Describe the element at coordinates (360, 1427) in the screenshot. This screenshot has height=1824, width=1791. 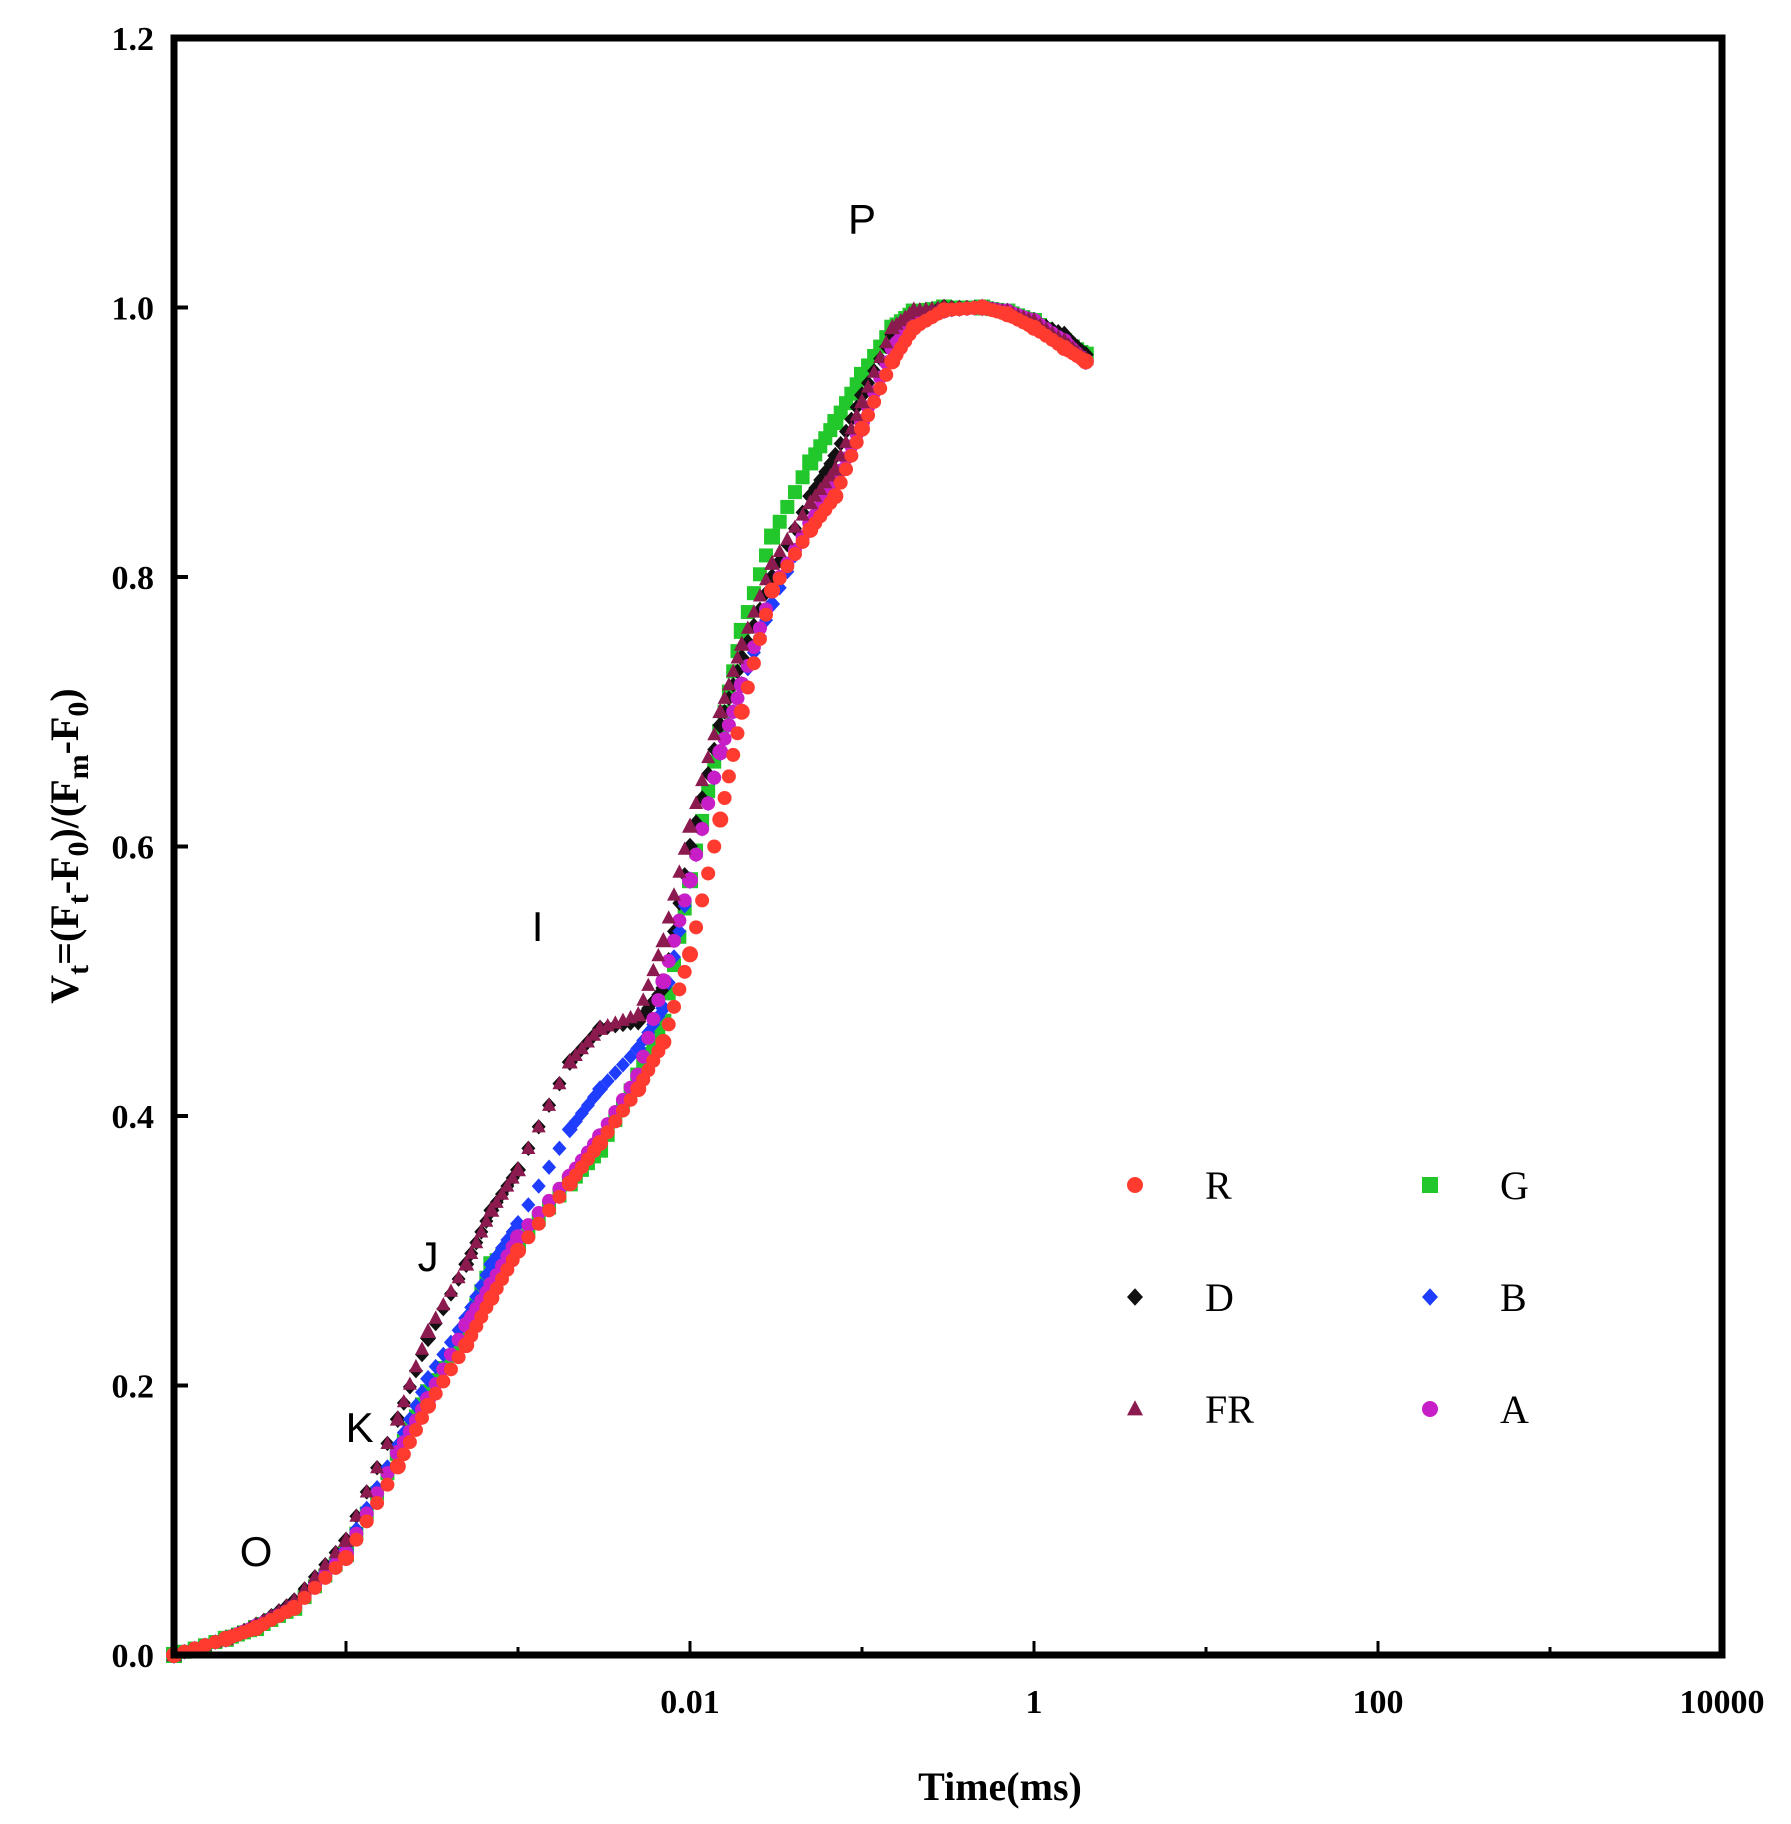
I see `phase-label-k: K` at that location.